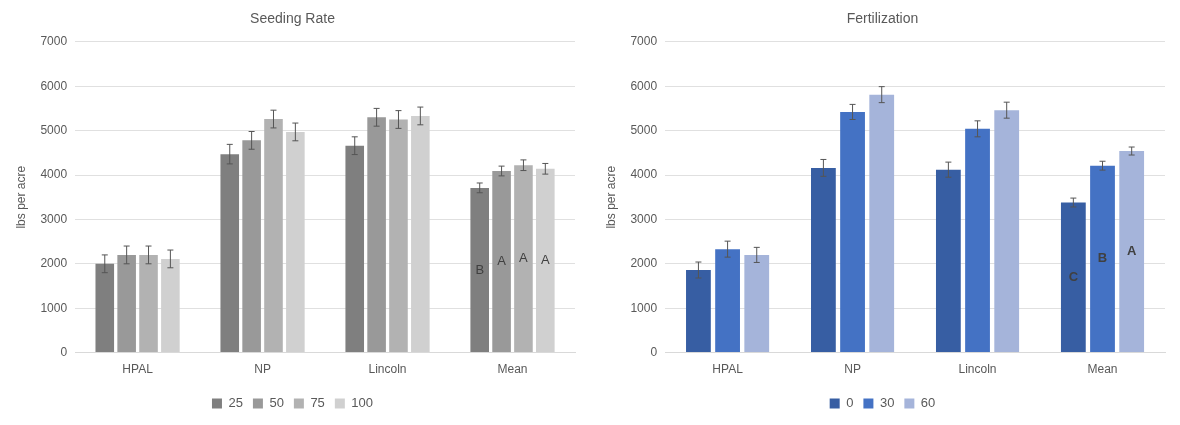 The height and width of the screenshot is (425, 1180). Describe the element at coordinates (276, 403) in the screenshot. I see `legend-label: 50` at that location.